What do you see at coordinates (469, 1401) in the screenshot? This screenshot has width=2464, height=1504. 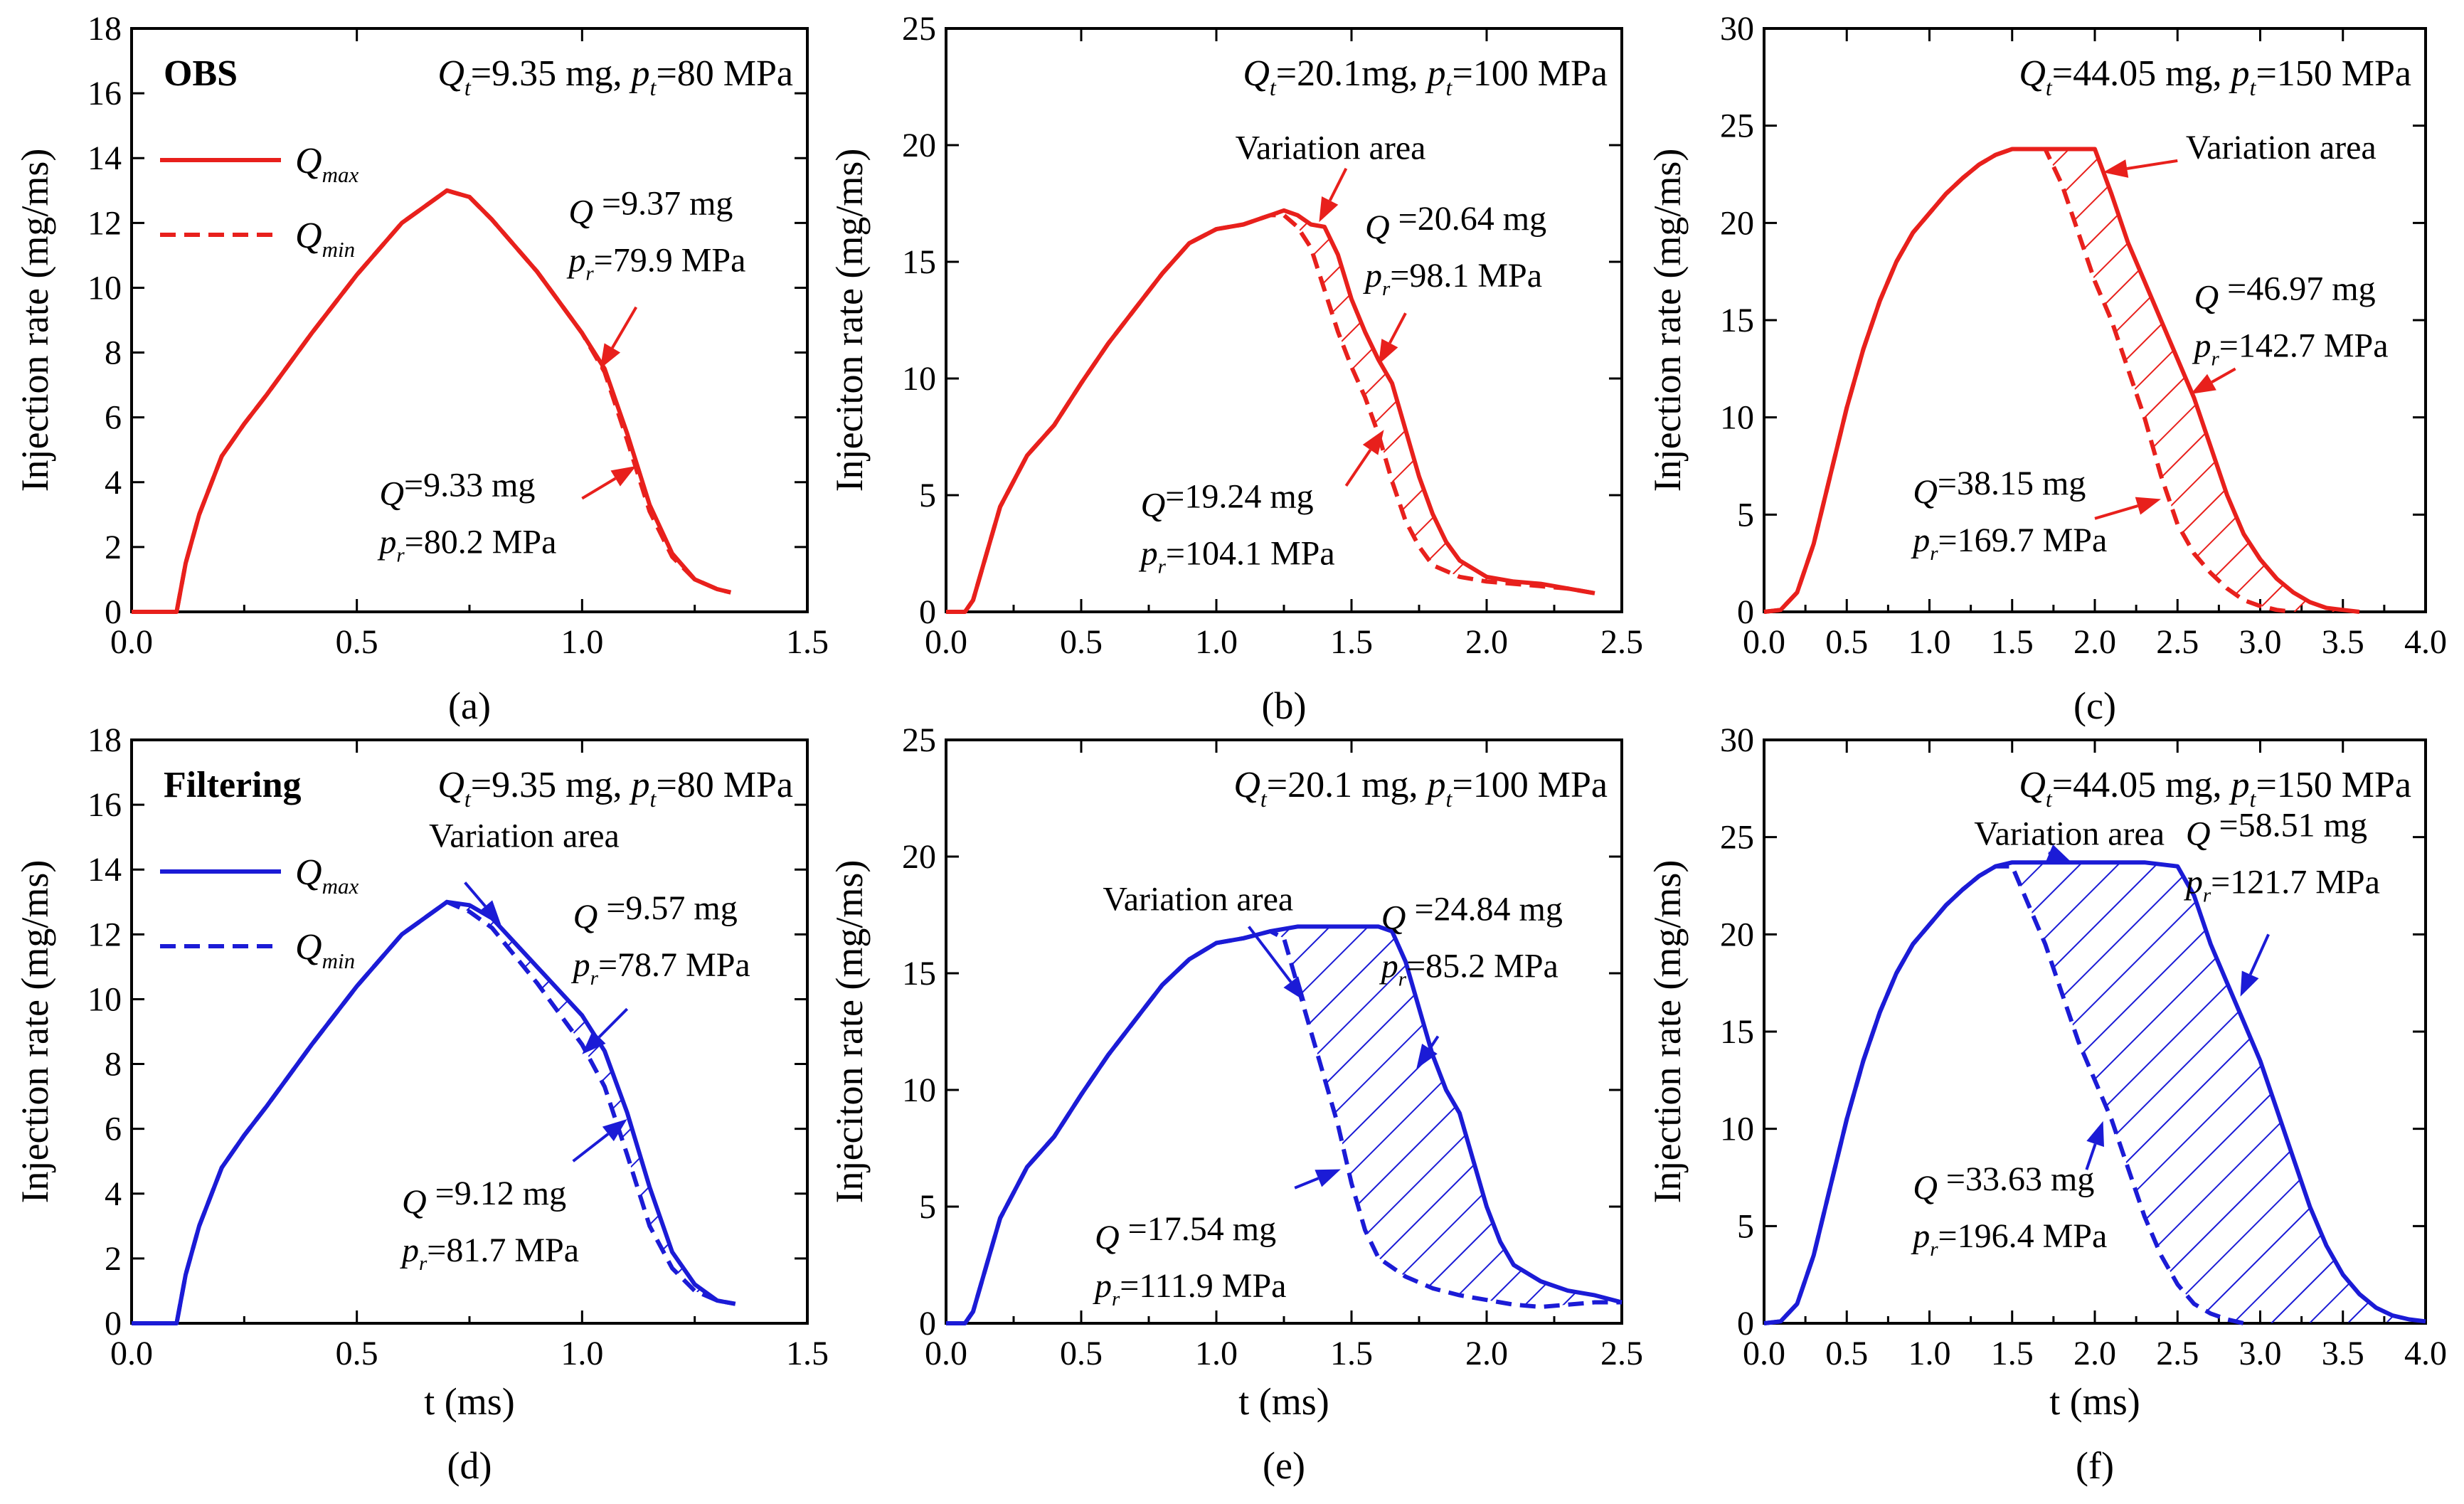 I see `x-axis-label: t (ms)` at bounding box center [469, 1401].